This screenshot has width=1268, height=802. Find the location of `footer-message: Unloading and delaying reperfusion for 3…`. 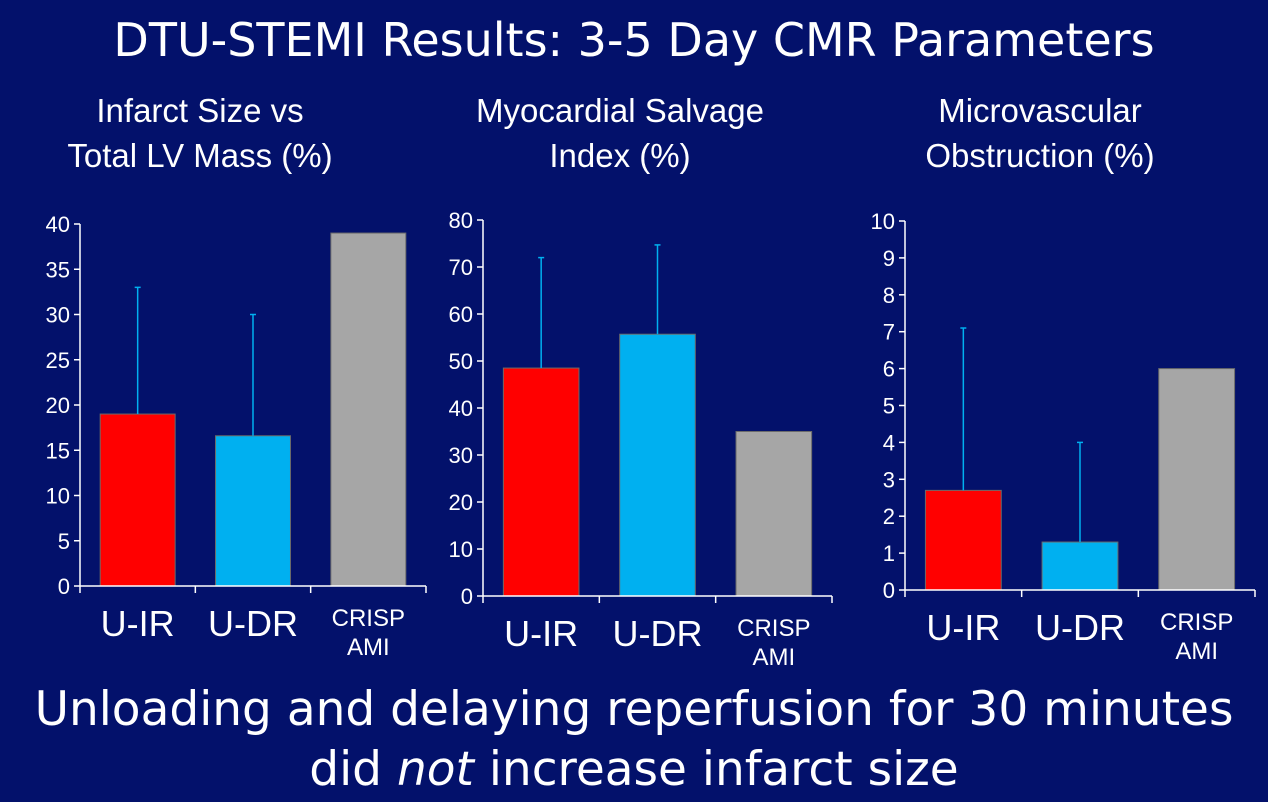

footer-message: Unloading and delaying reperfusion for 3… is located at coordinates (634, 740).